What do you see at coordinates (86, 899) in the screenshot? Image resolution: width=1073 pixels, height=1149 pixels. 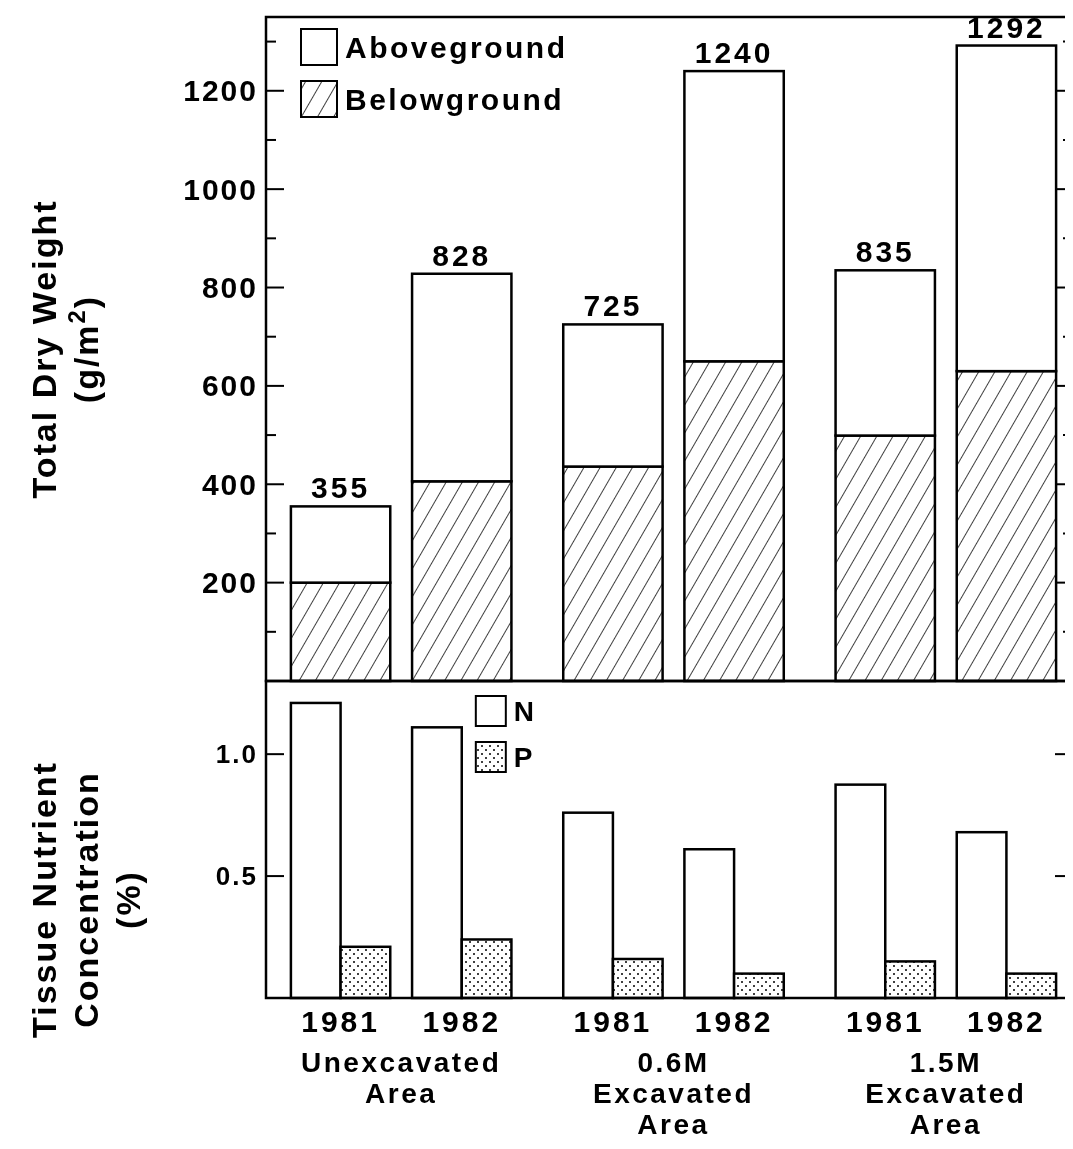 I see `y-axis-title: Tissue Nutrient Concentration (%)` at bounding box center [86, 899].